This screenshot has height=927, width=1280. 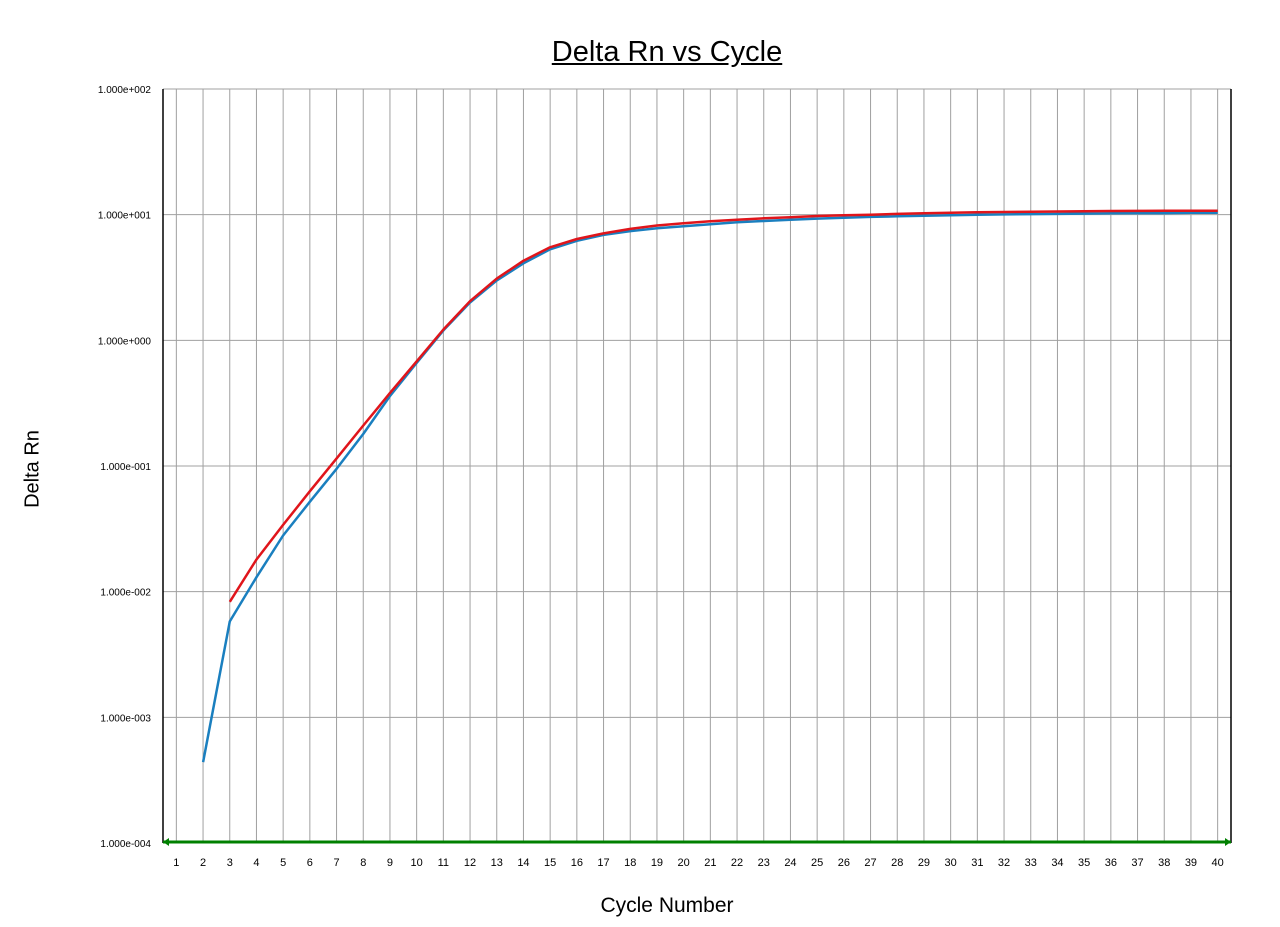 I want to click on chart-title: Delta Rn vs Cycle, so click(x=667, y=52).